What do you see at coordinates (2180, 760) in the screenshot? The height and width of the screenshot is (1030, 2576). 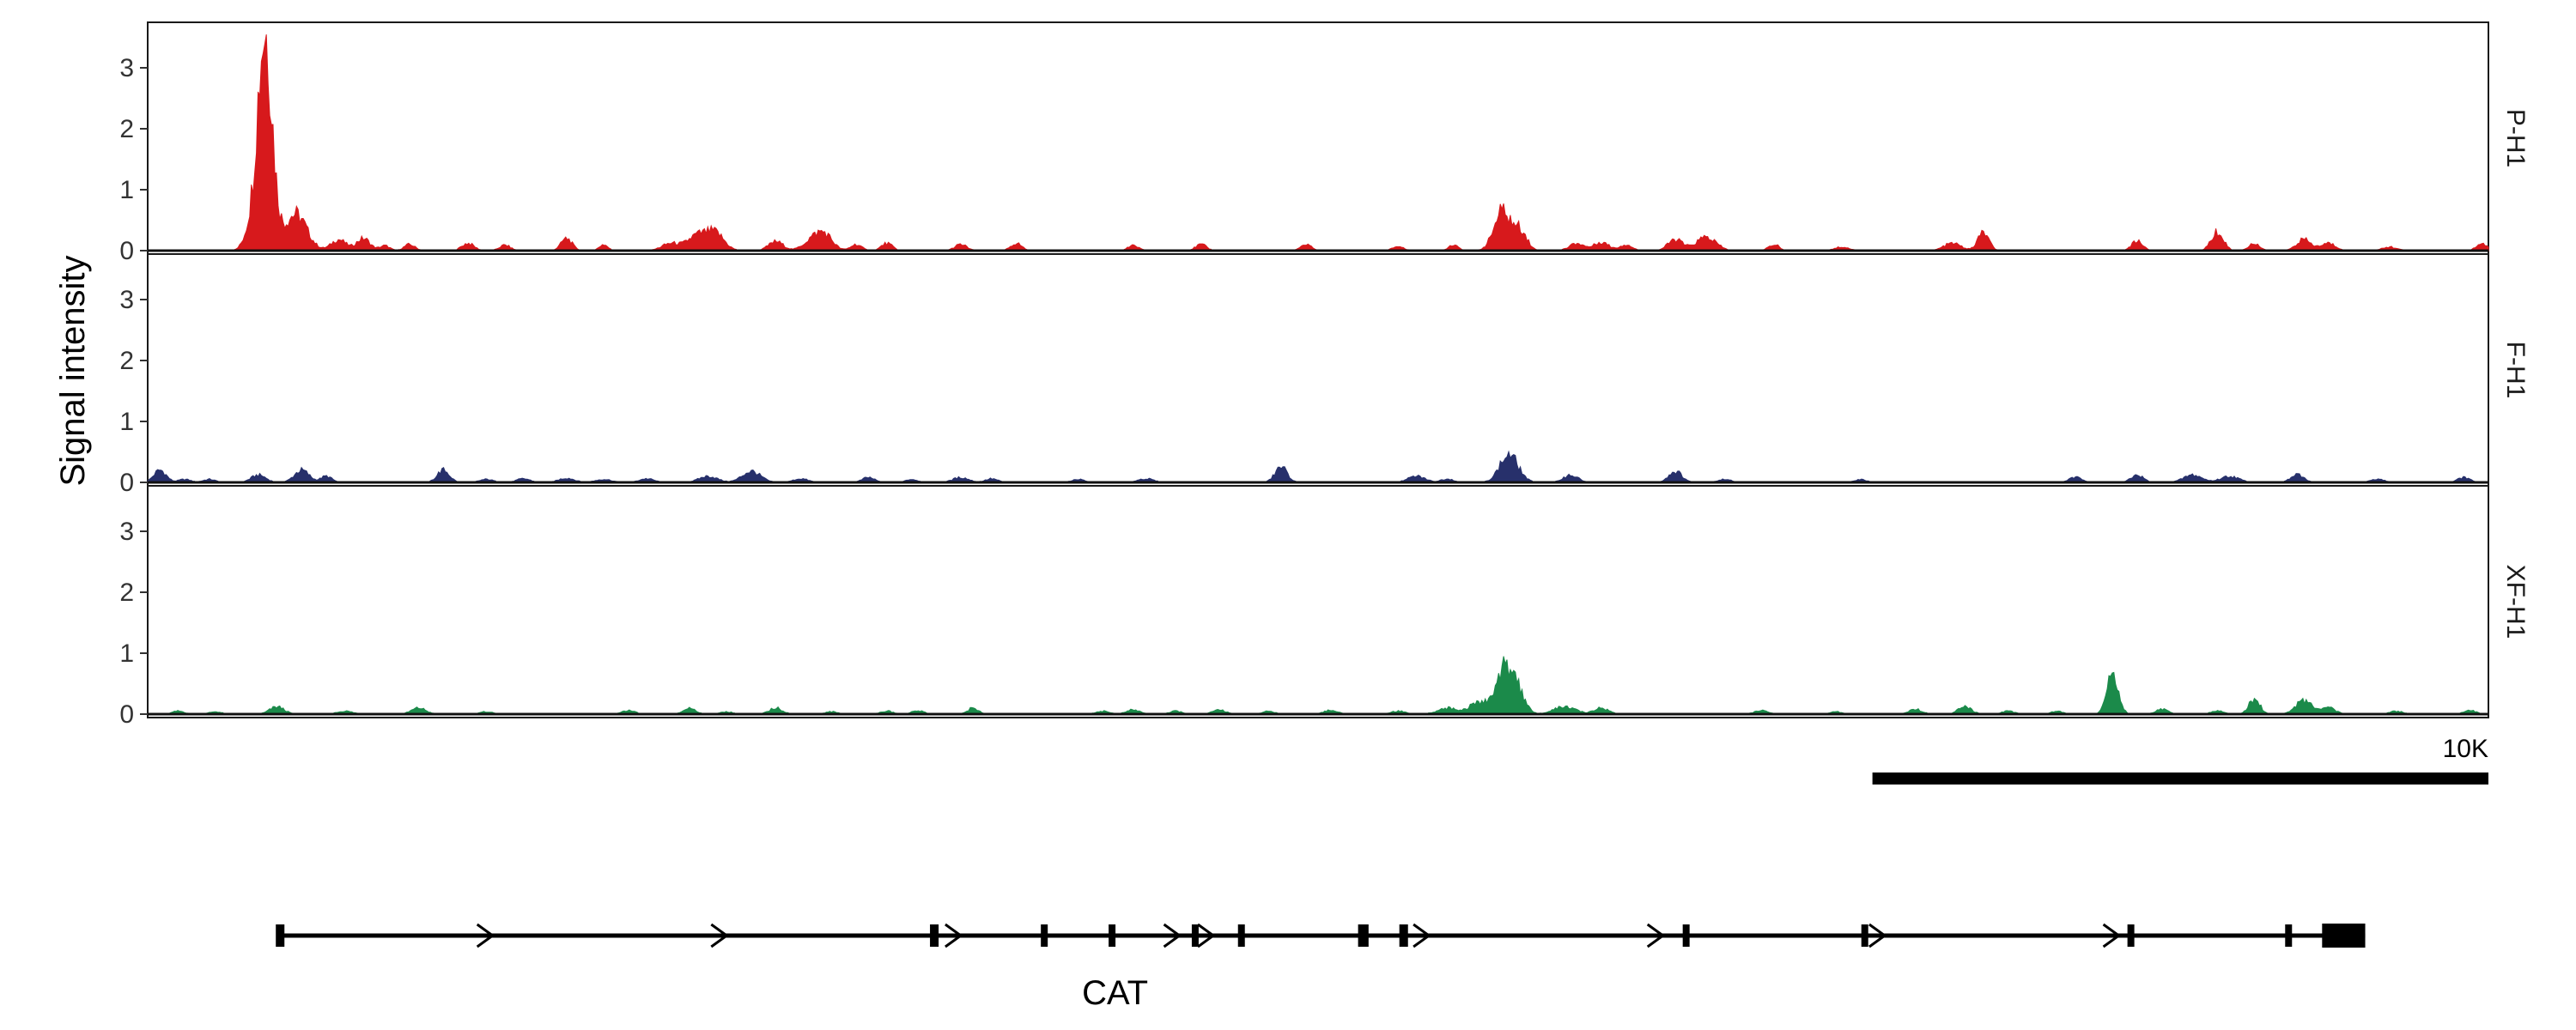 I see `scale-bar: 10K` at bounding box center [2180, 760].